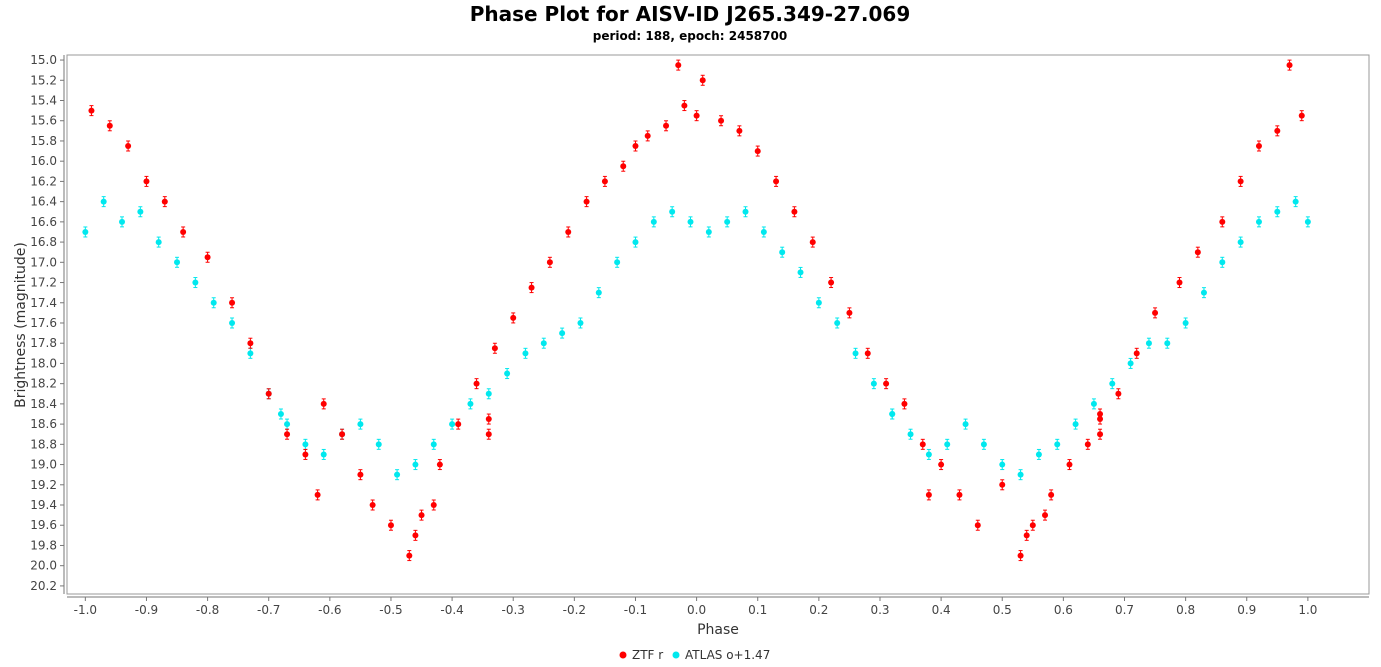 This screenshot has width=1381, height=667. I want to click on y-tick-label: 20.0, so click(43, 566).